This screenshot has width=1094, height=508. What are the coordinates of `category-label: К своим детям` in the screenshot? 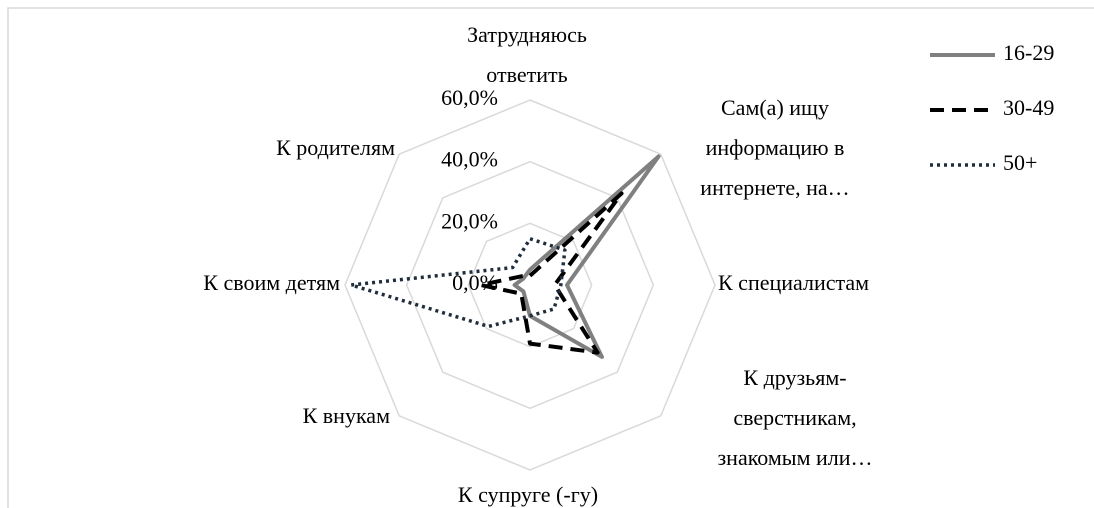 It's located at (271, 282).